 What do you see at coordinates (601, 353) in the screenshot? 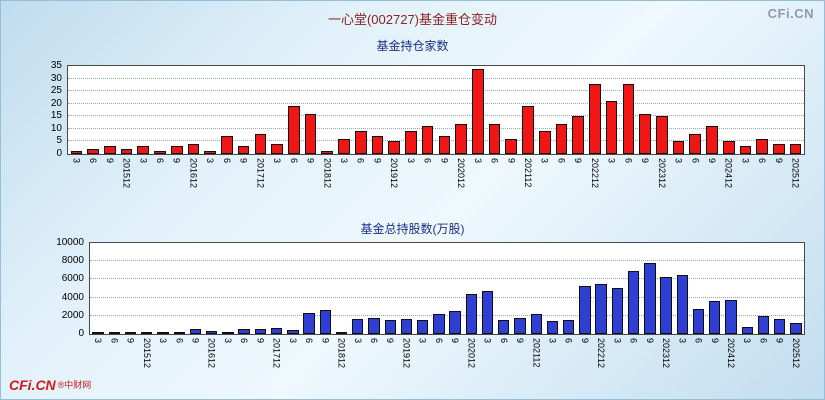
I see `x-tick-label: 202212` at bounding box center [601, 353].